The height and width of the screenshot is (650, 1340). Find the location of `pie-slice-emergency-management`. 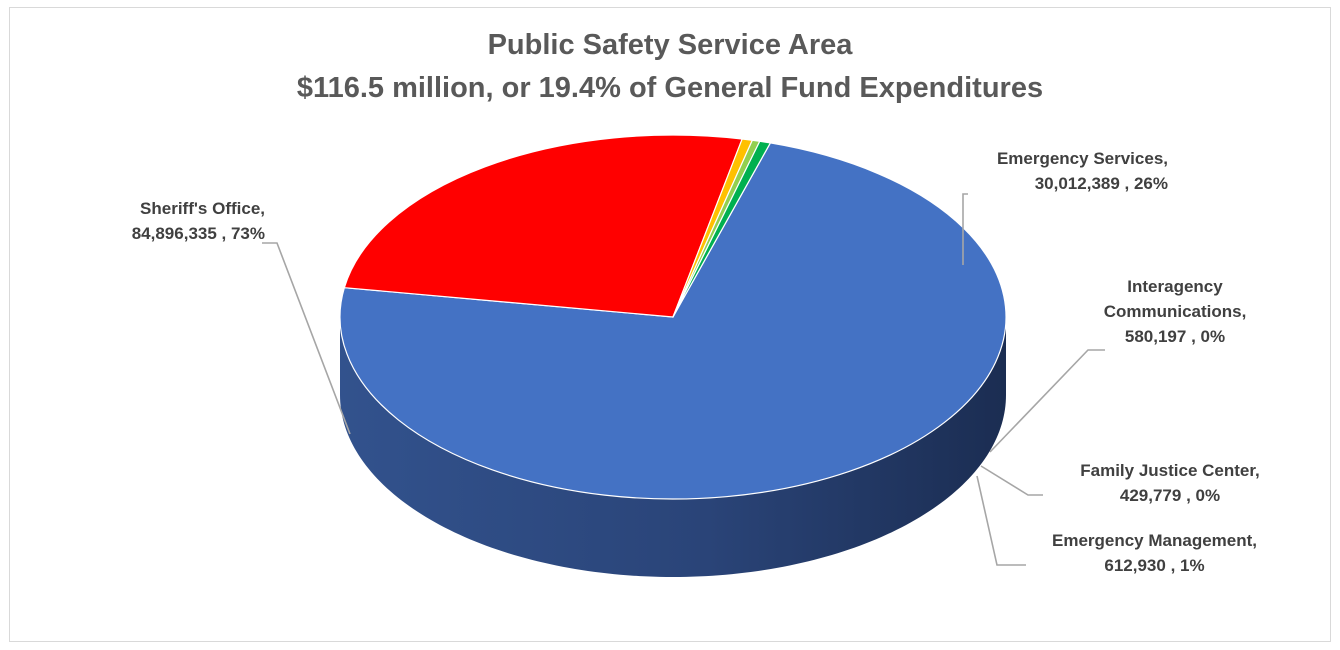

pie-slice-emergency-management is located at coordinates (721, 229).